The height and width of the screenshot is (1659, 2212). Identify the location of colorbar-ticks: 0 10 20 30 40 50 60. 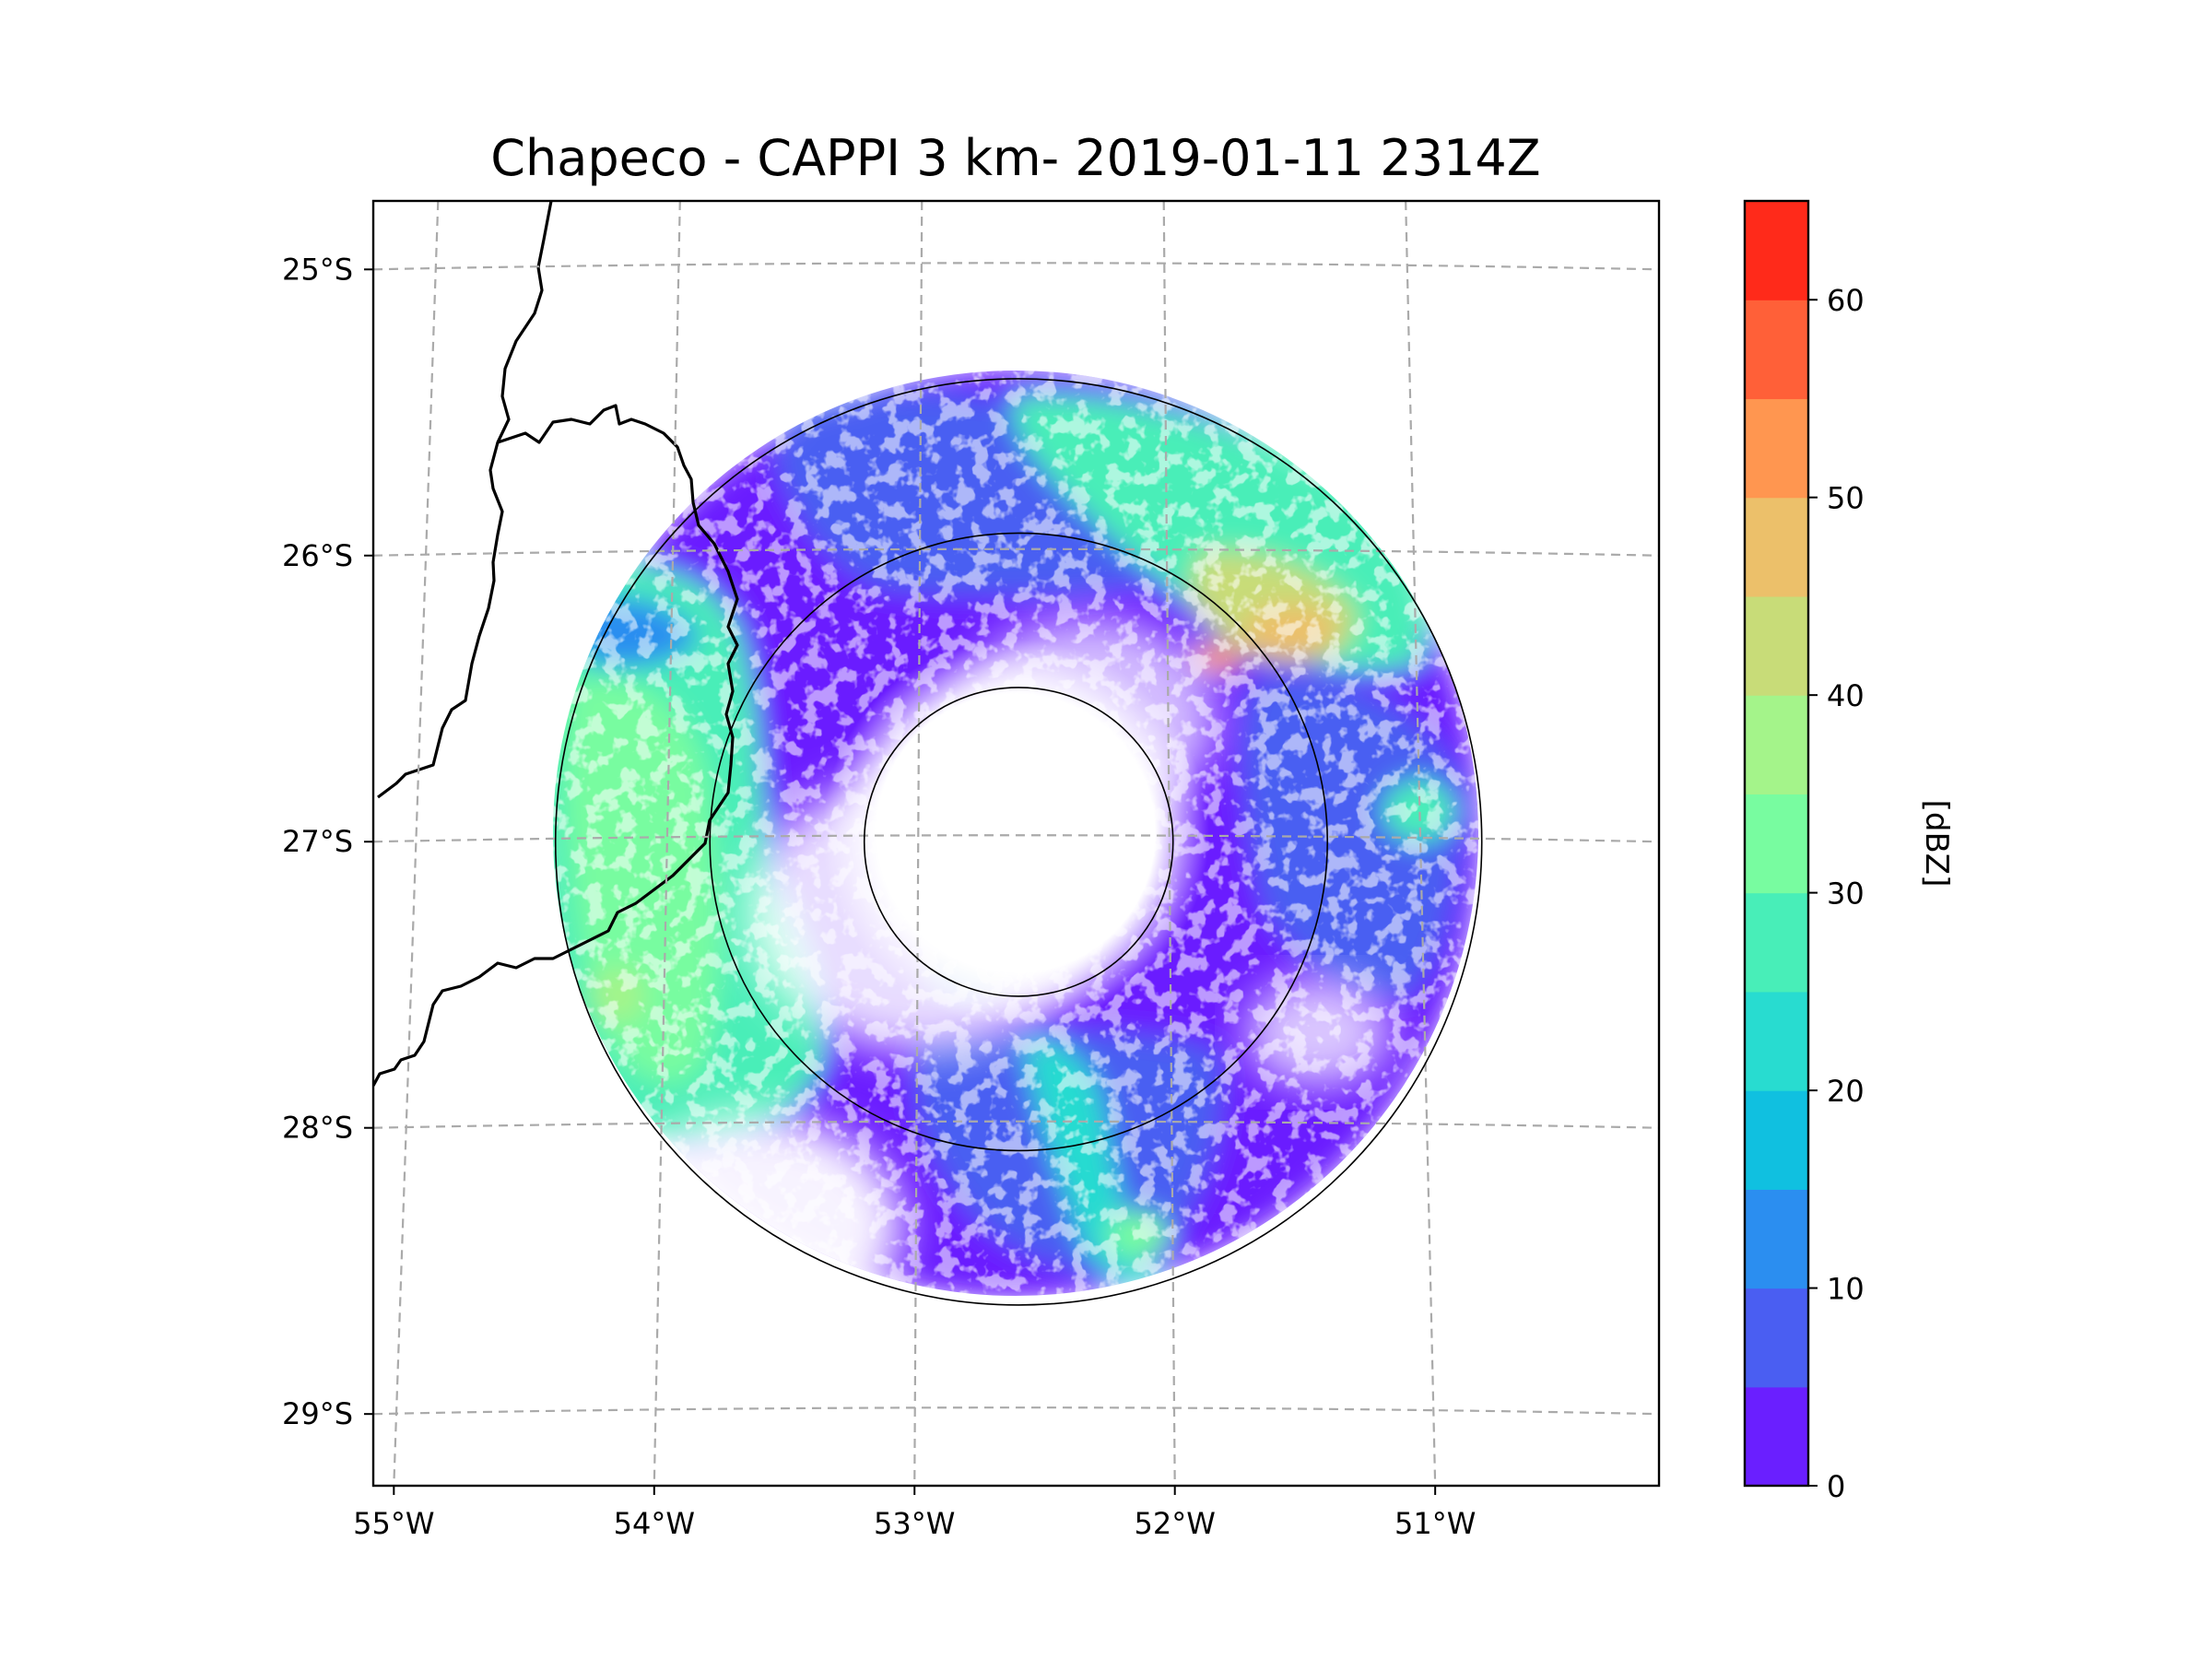
(1836, 893).